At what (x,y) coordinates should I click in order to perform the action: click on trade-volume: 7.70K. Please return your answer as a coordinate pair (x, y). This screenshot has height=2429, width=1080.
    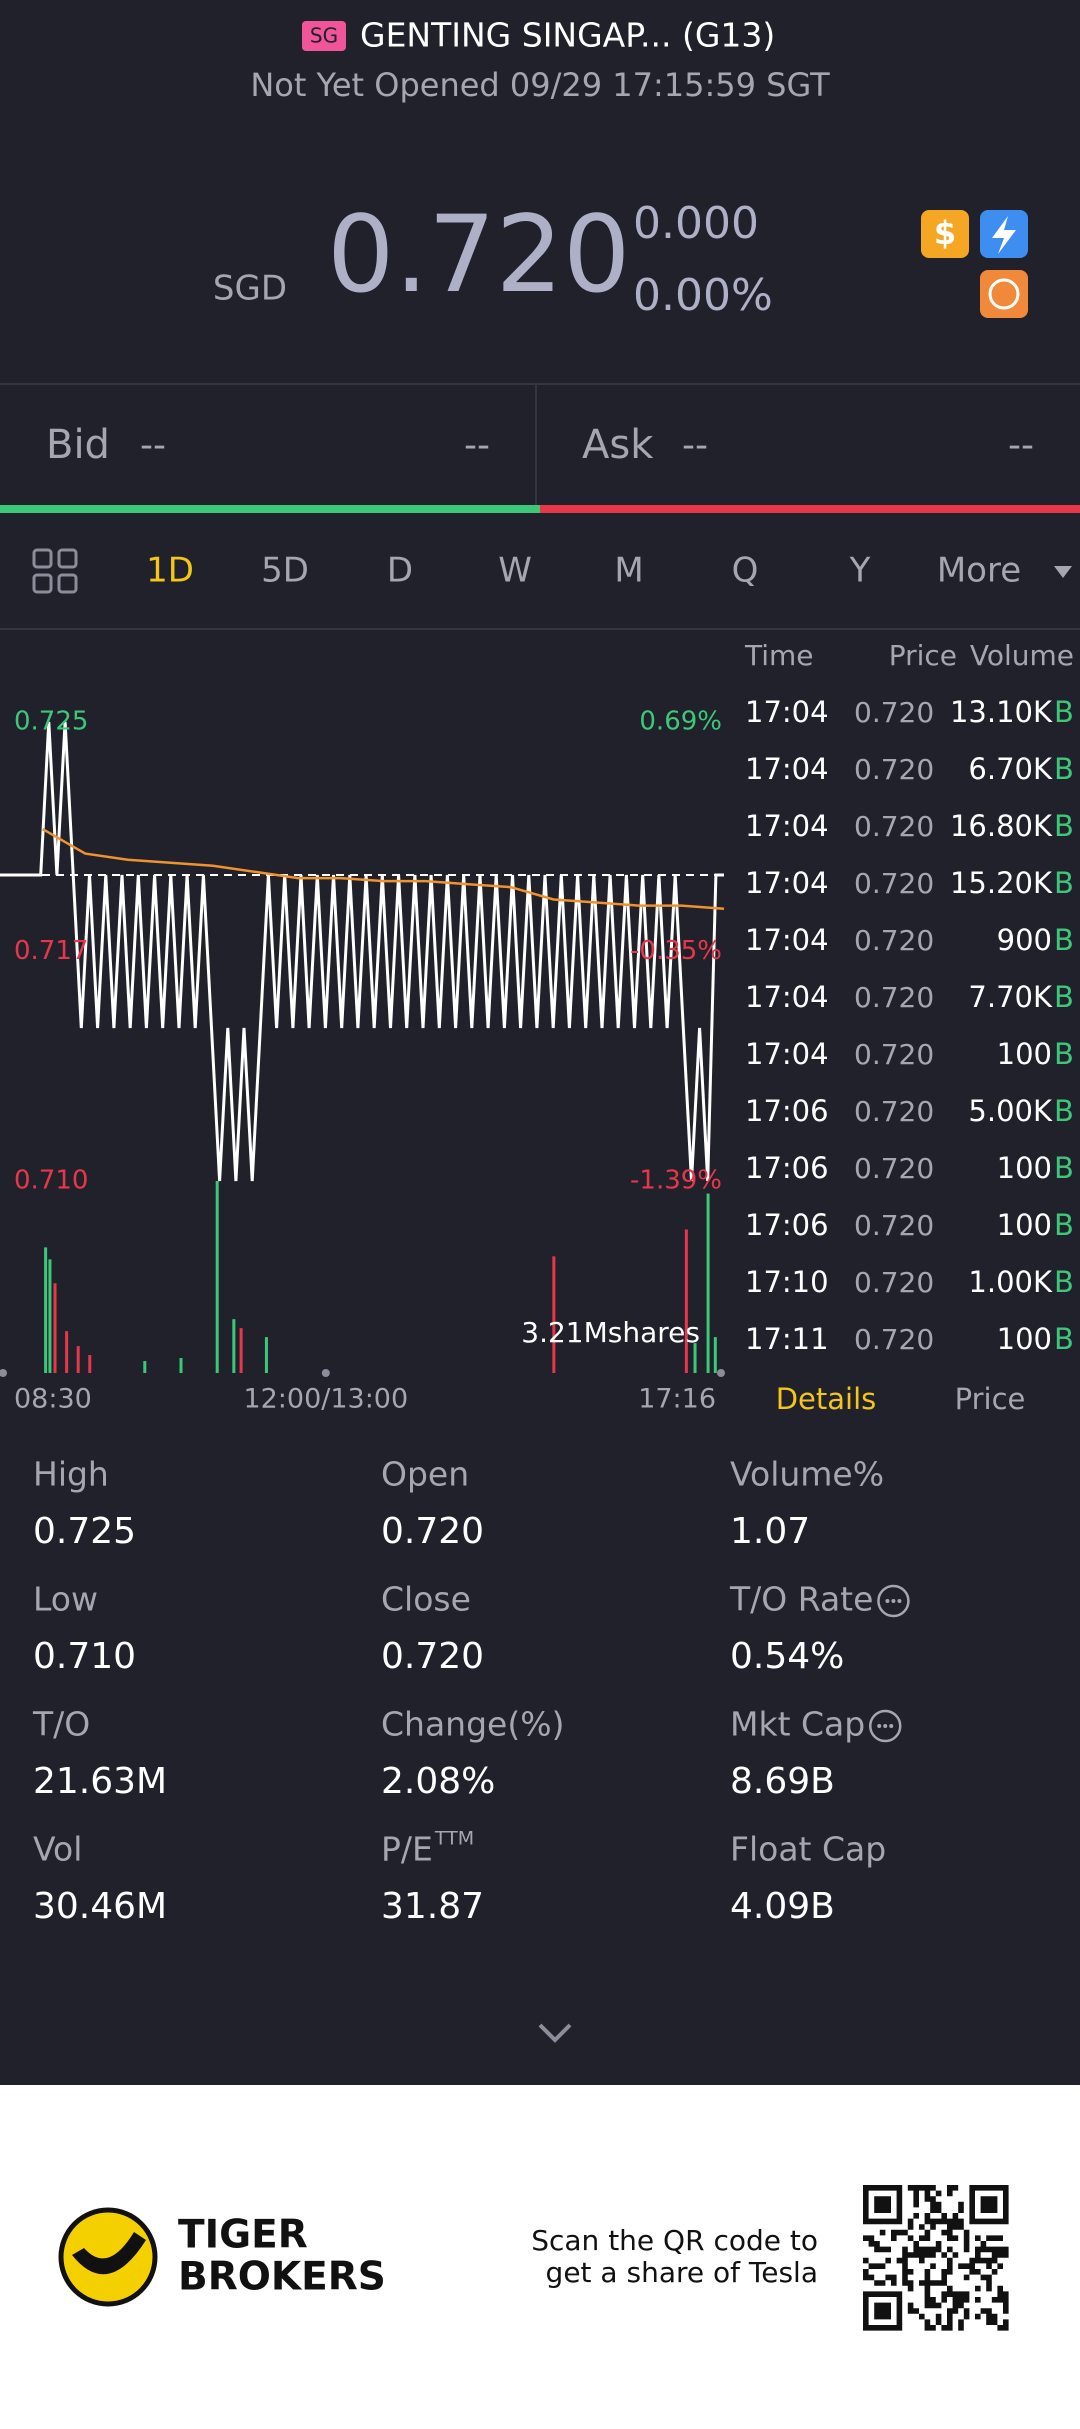
    Looking at the image, I should click on (1010, 997).